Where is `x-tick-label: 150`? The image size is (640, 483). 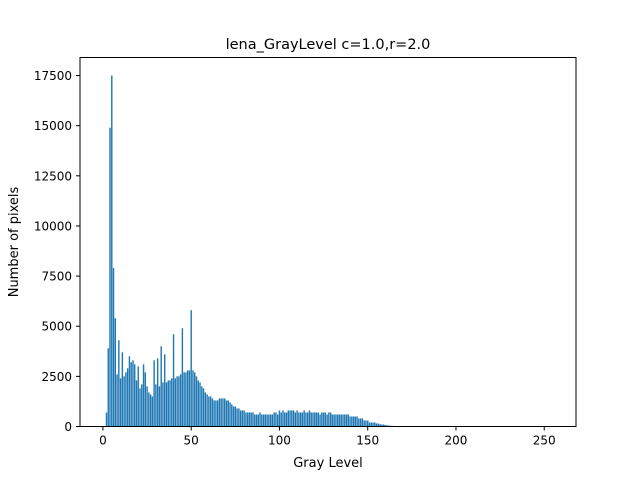 x-tick-label: 150 is located at coordinates (367, 441).